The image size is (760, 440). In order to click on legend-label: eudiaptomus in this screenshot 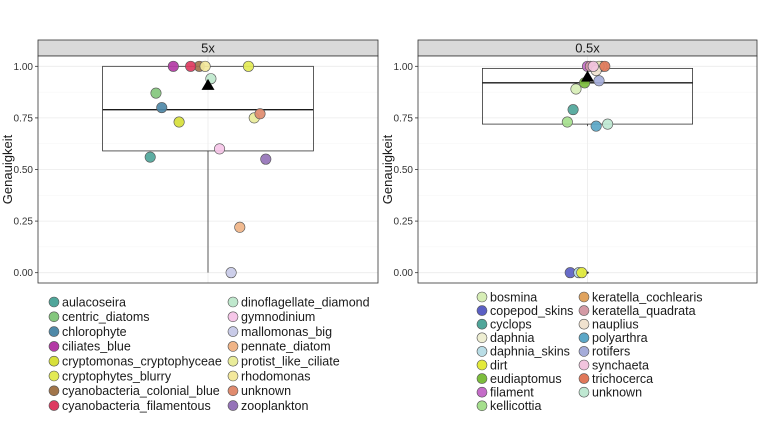, I will do `click(526, 379)`.